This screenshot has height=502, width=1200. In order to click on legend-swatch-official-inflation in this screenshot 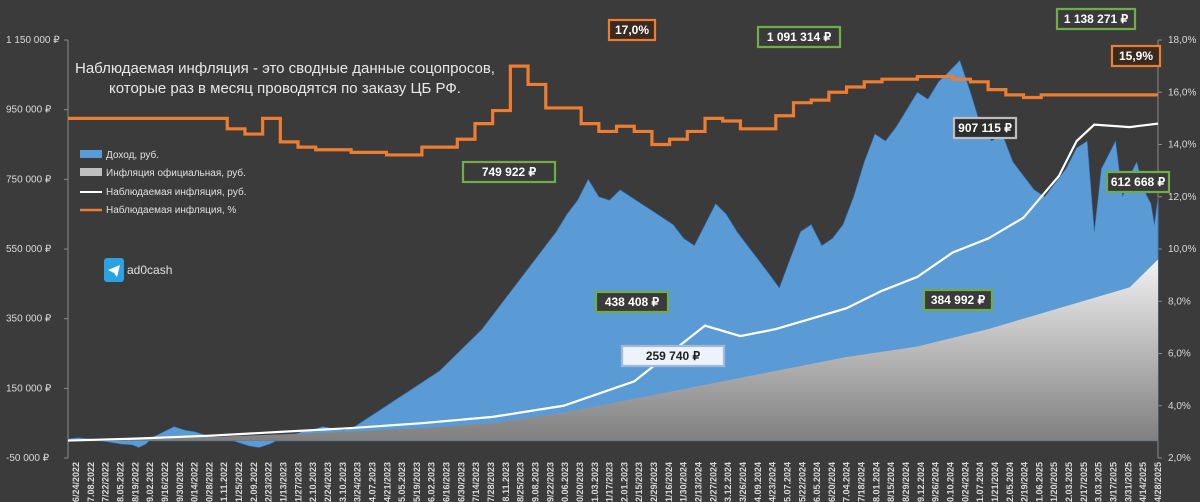, I will do `click(91, 172)`.